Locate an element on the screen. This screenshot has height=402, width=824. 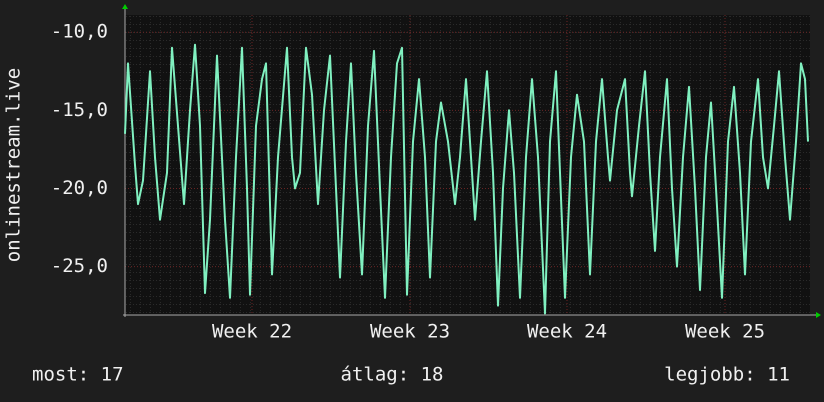
x-axis-arrow is located at coordinates (818, 315).